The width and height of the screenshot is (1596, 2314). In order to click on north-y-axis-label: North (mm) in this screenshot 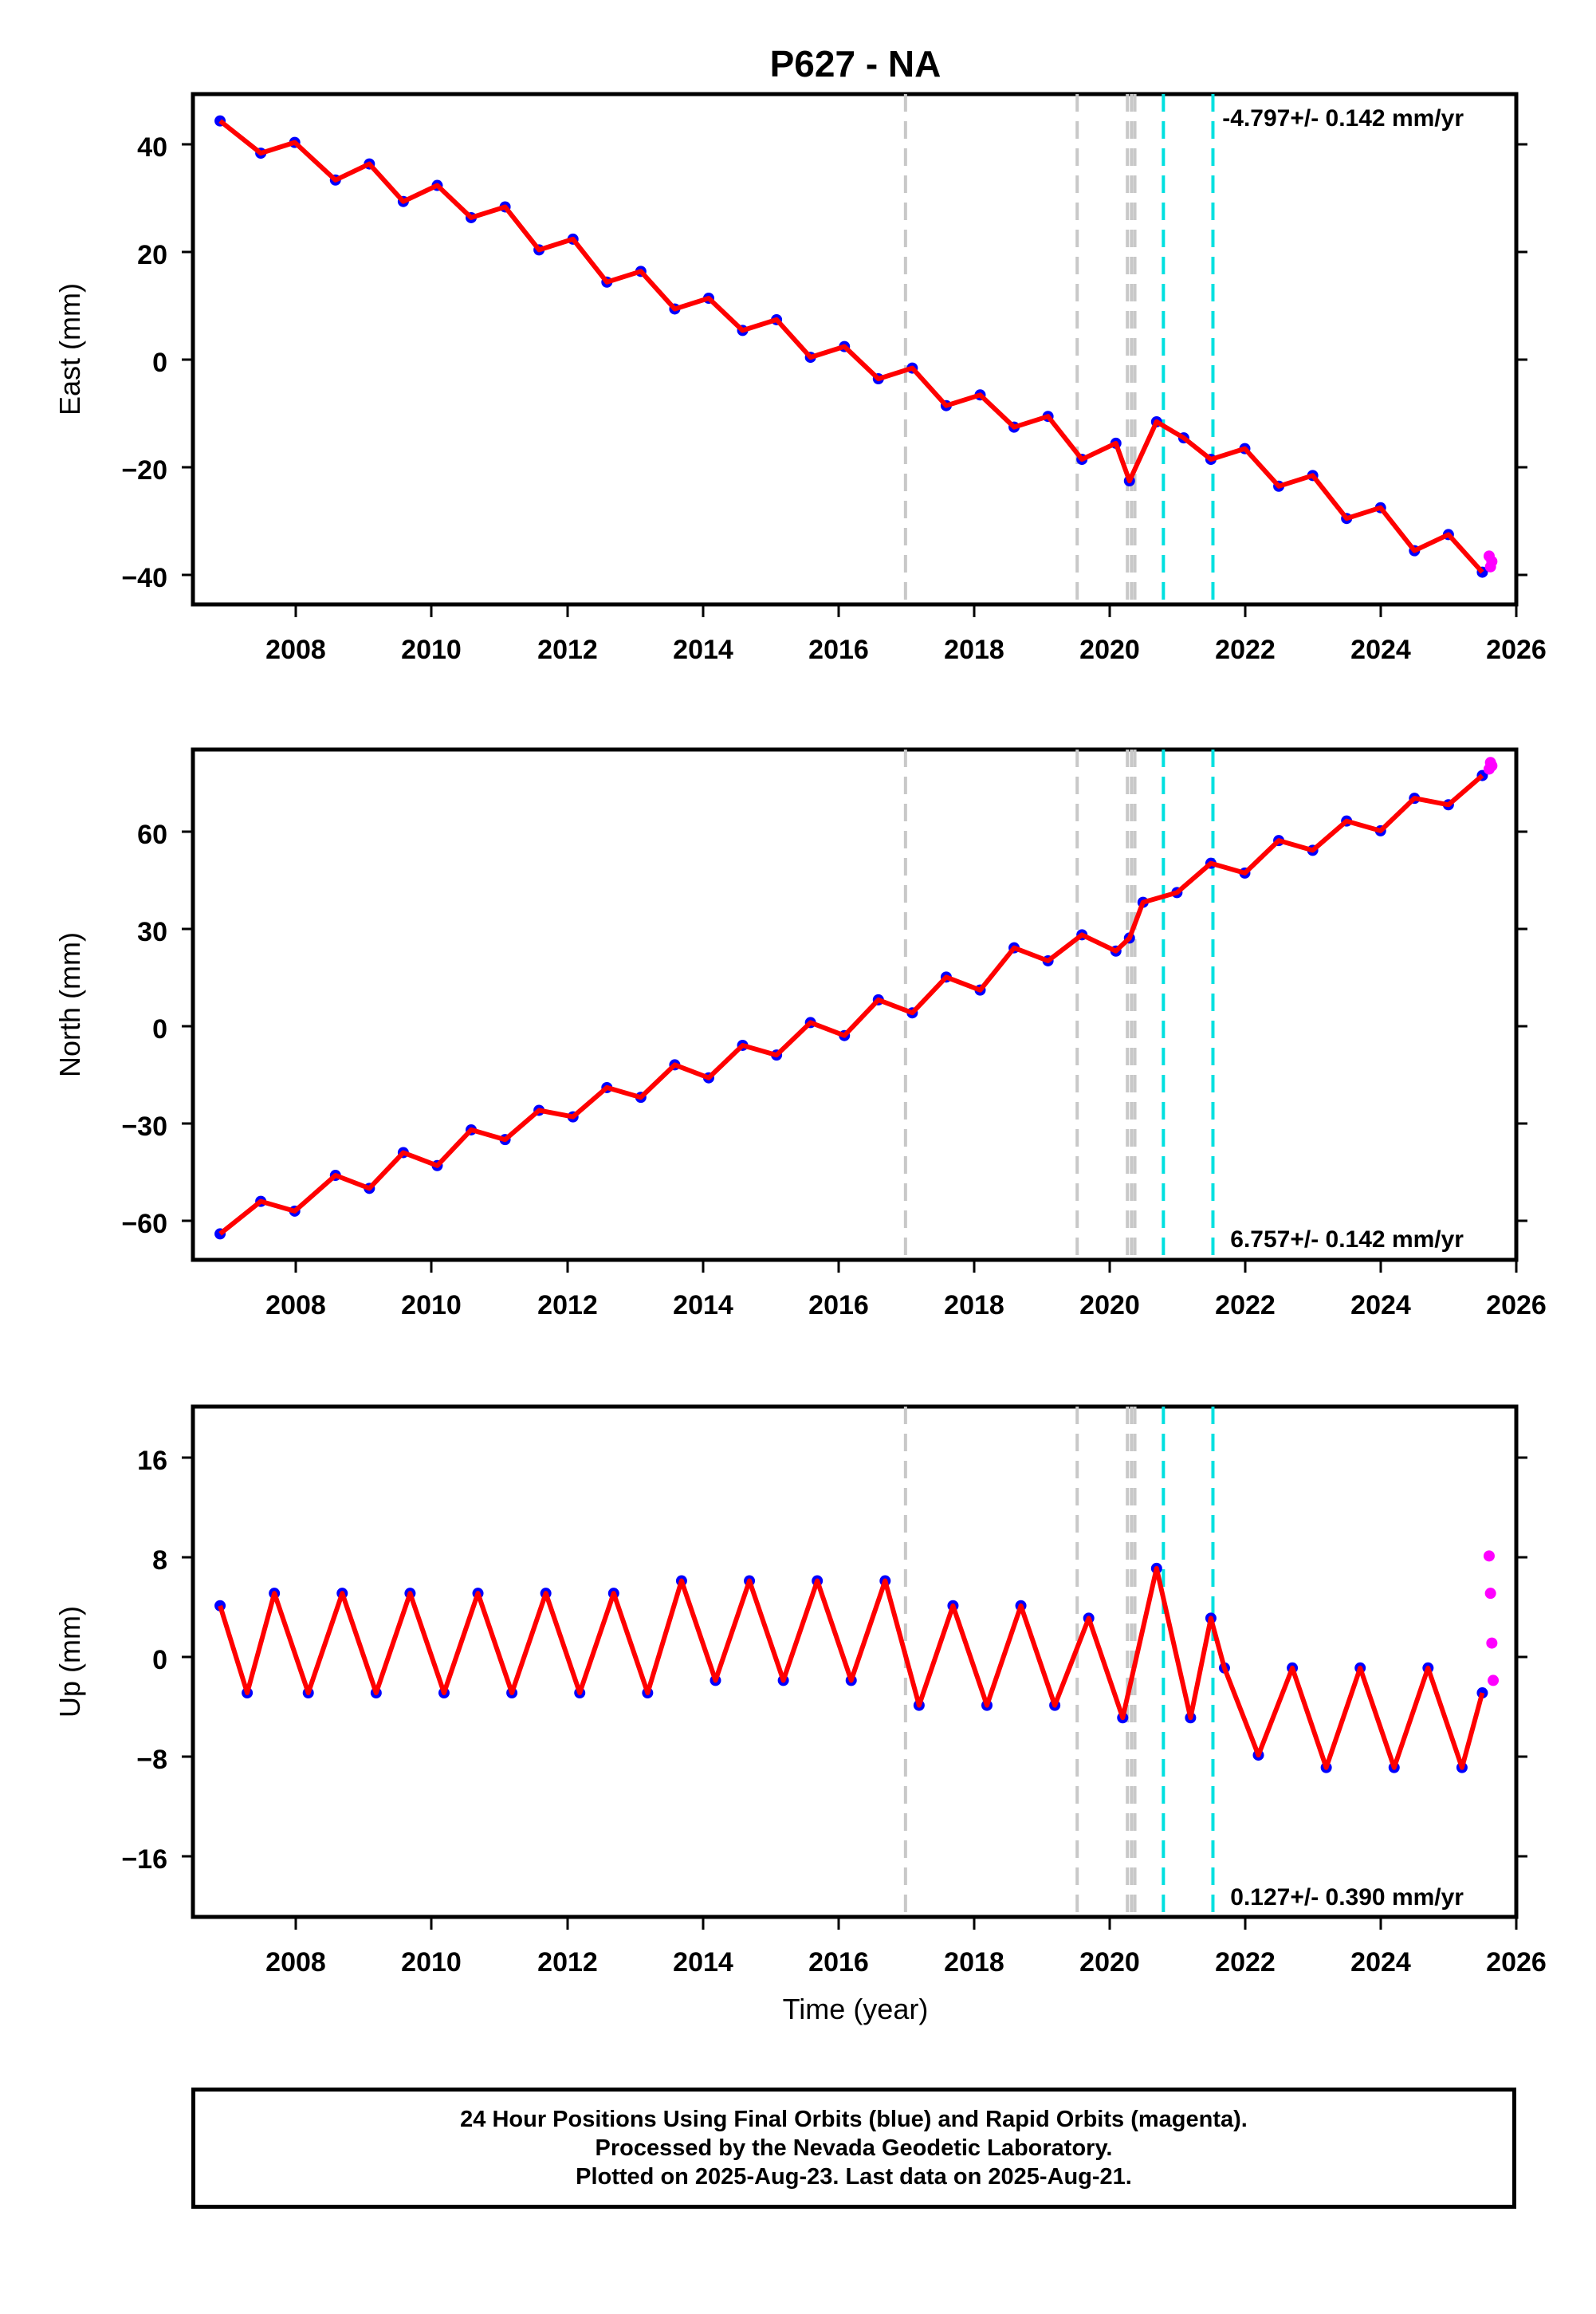, I will do `click(69, 1005)`.